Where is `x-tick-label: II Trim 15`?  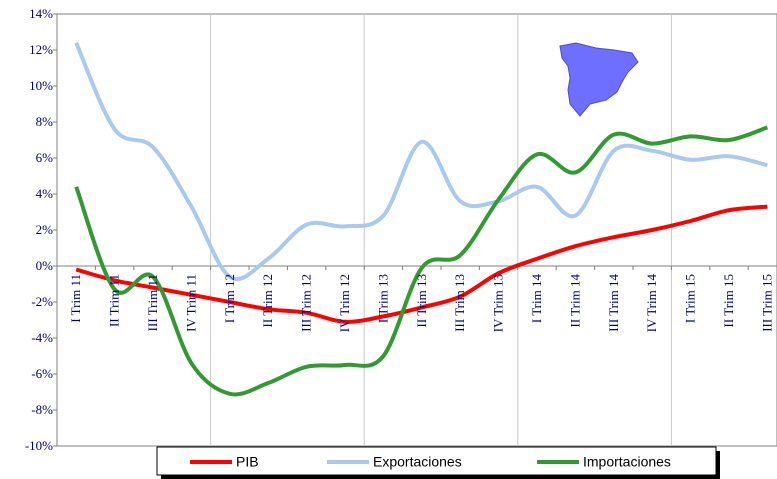 x-tick-label: II Trim 15 is located at coordinates (728, 300).